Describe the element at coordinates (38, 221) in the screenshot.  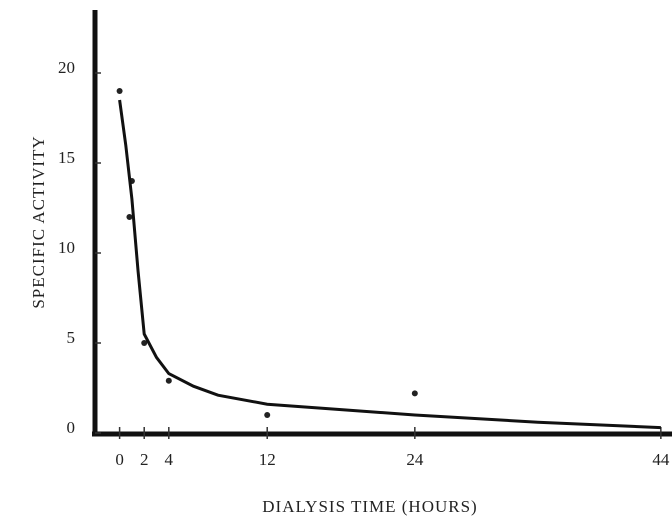
I see `y-axis-label: SPECIFIC ACTIVITY` at that location.